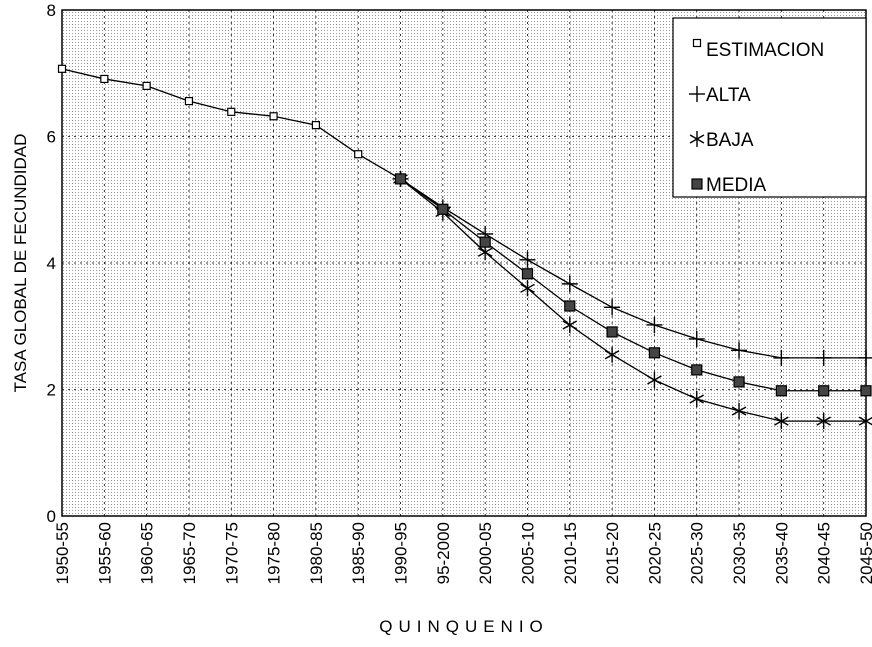  What do you see at coordinates (51, 263) in the screenshot?
I see `y-tick-label: 4` at bounding box center [51, 263].